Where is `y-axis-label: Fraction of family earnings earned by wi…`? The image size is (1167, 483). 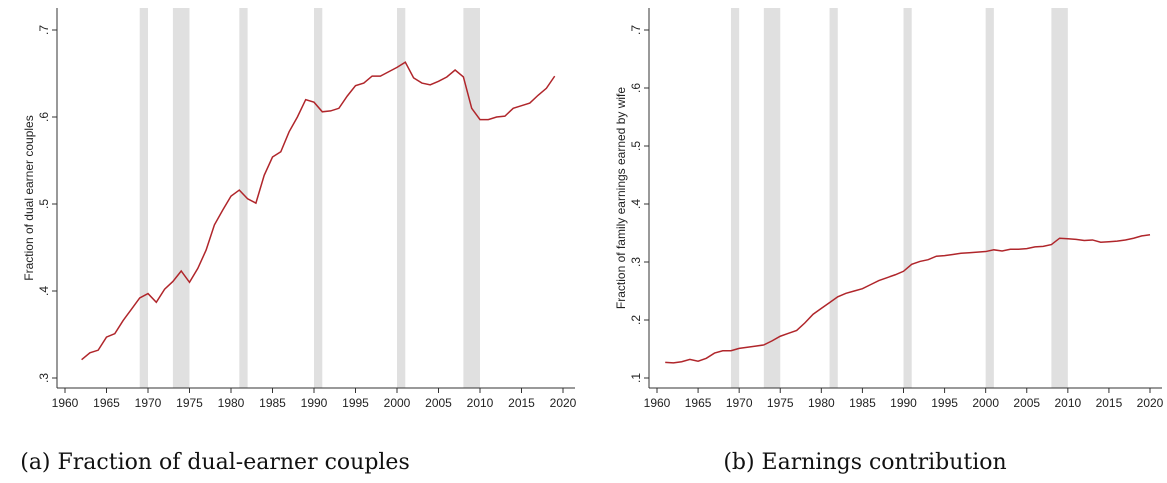 y-axis-label: Fraction of family earnings earned by wi… is located at coordinates (621, 198).